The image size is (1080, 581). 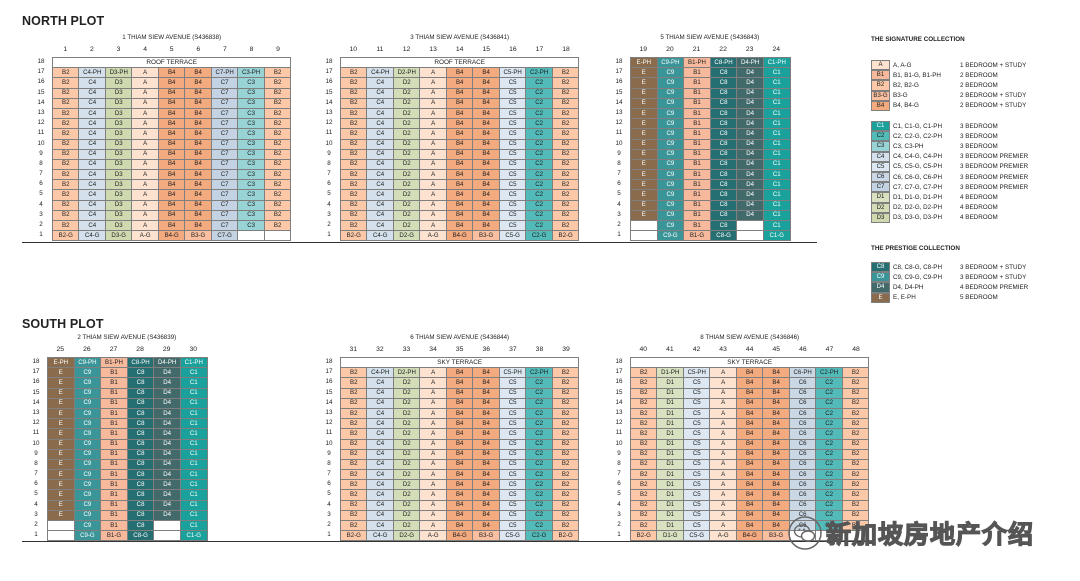 I want to click on floor-row-13: B2 C4 D3 A B4 B4 C7 C3 B2, so click(x=171, y=113).